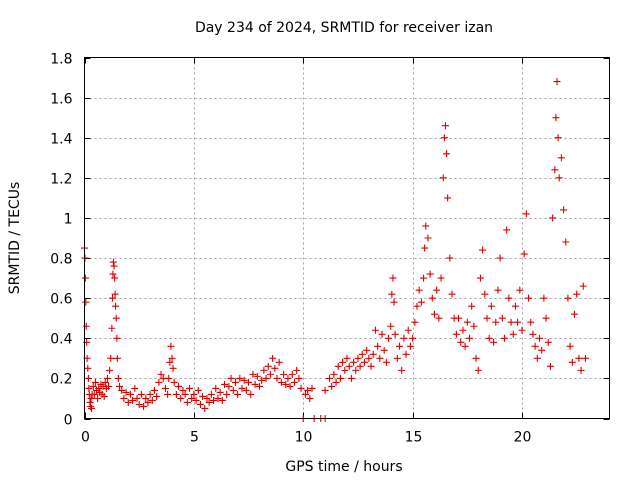 This screenshot has height=480, width=640. What do you see at coordinates (61, 140) in the screenshot?
I see `y-tick-label: 1.4` at bounding box center [61, 140].